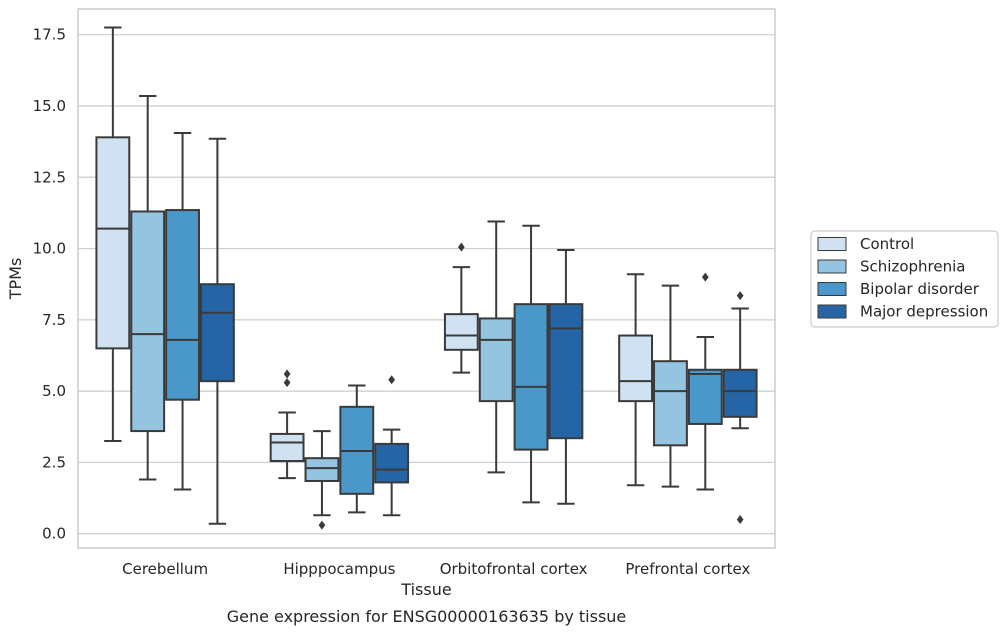 This screenshot has height=634, width=1007. What do you see at coordinates (687, 569) in the screenshot?
I see `x-tick-label: Prefrontal cortex` at bounding box center [687, 569].